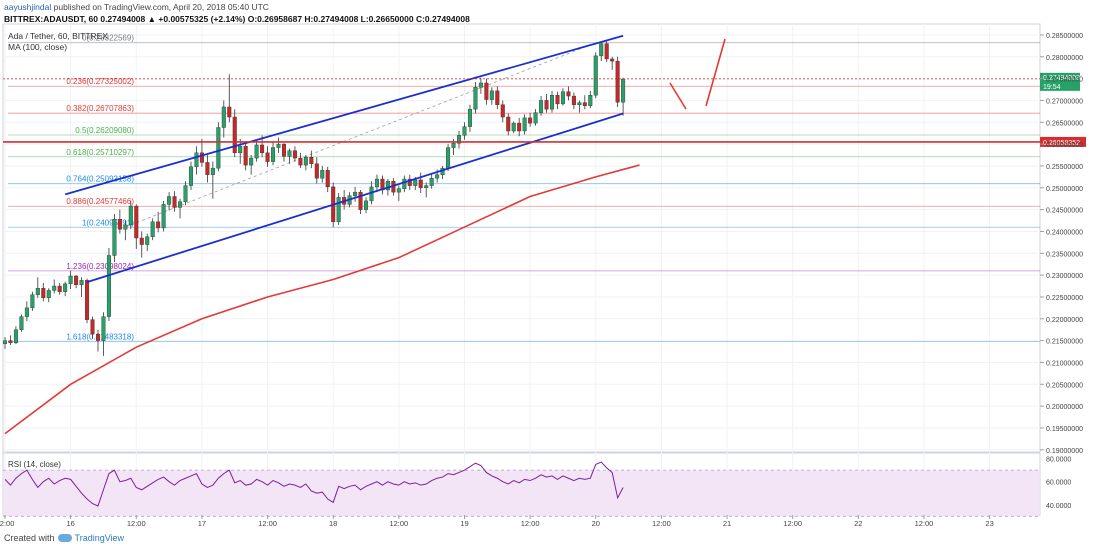 The width and height of the screenshot is (1093, 548). I want to click on rsi-tick-label: 40.0000, so click(1058, 506).